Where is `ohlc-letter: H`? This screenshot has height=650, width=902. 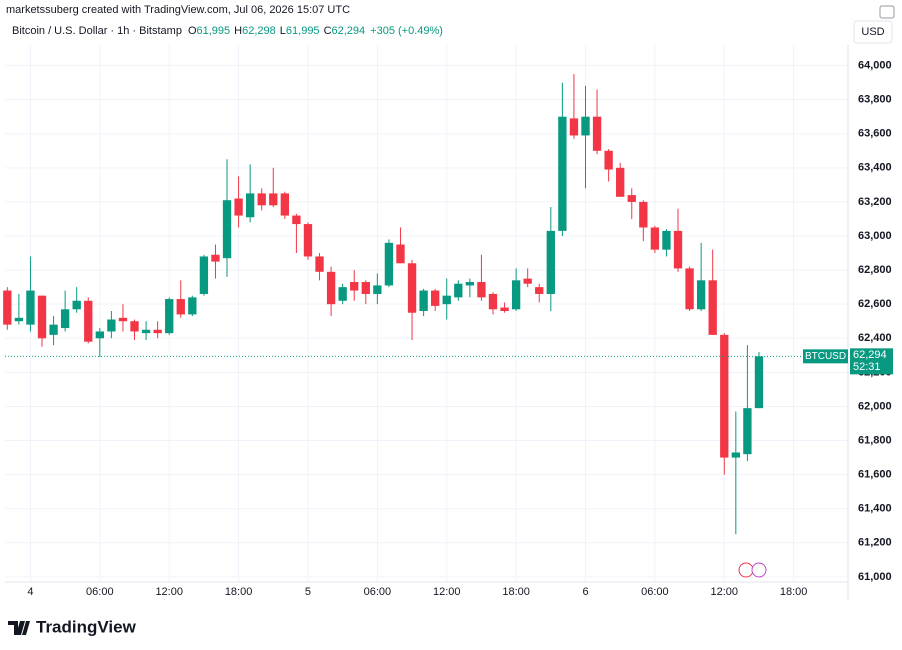
ohlc-letter: H is located at coordinates (238, 31).